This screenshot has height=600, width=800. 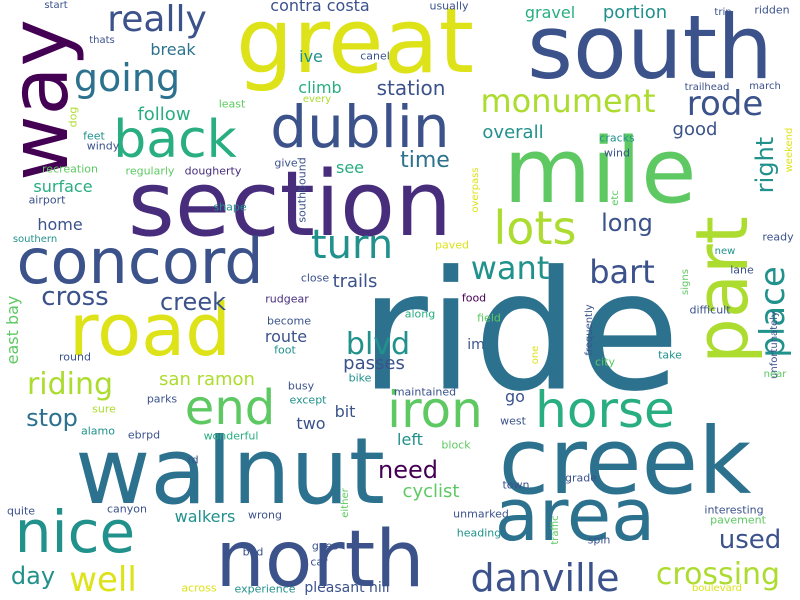 I want to click on word-one: one, so click(x=535, y=355).